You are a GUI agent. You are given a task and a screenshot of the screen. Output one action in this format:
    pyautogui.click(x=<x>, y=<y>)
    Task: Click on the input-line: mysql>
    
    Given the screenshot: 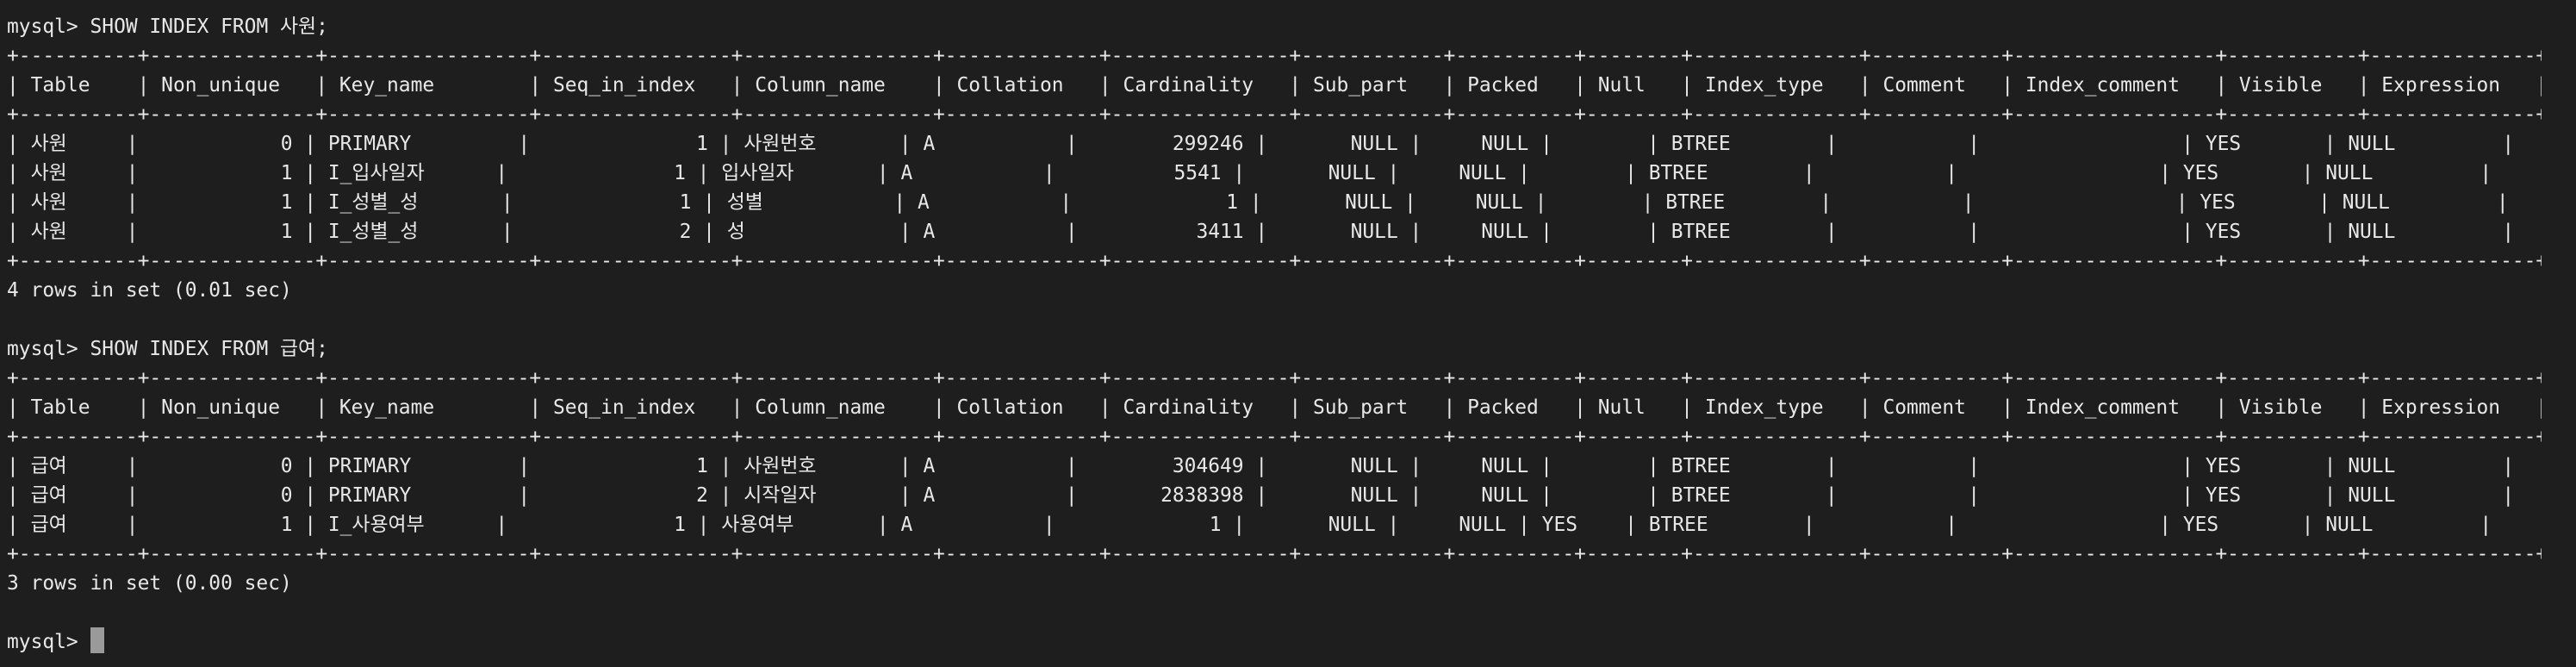 What is the action you would take?
    pyautogui.click(x=1275, y=642)
    